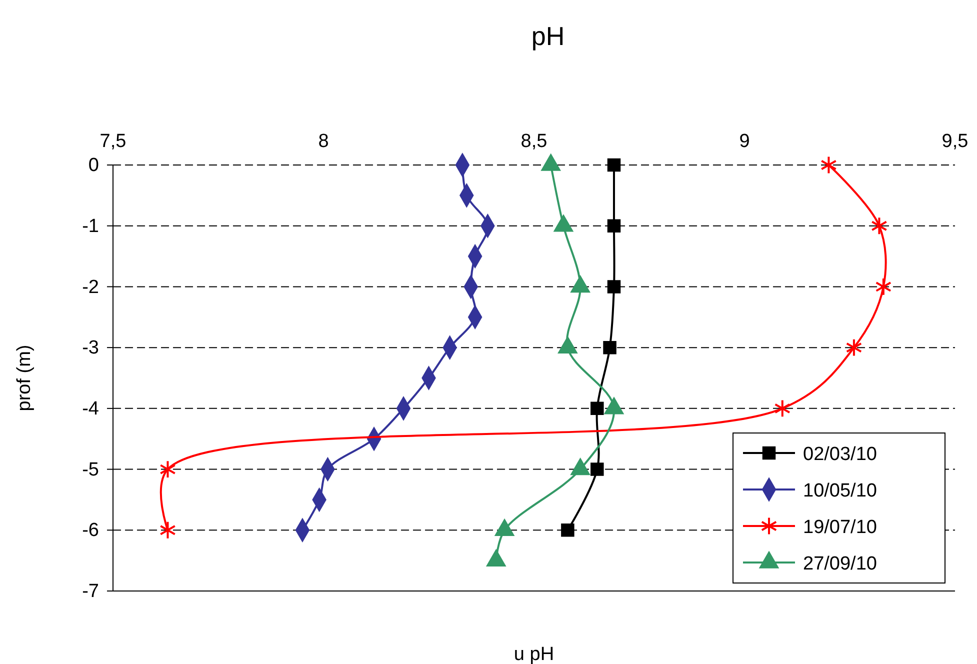  What do you see at coordinates (548, 36) in the screenshot?
I see `chart-title: pH` at bounding box center [548, 36].